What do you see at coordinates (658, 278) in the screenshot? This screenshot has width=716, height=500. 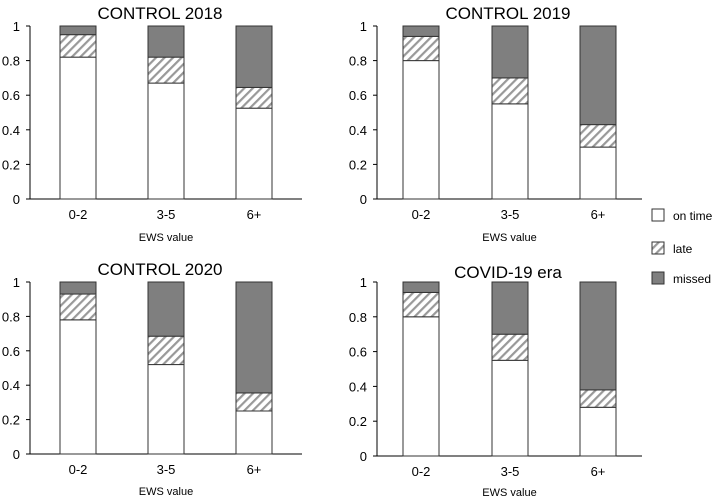 I see `legend-swatch-missed` at bounding box center [658, 278].